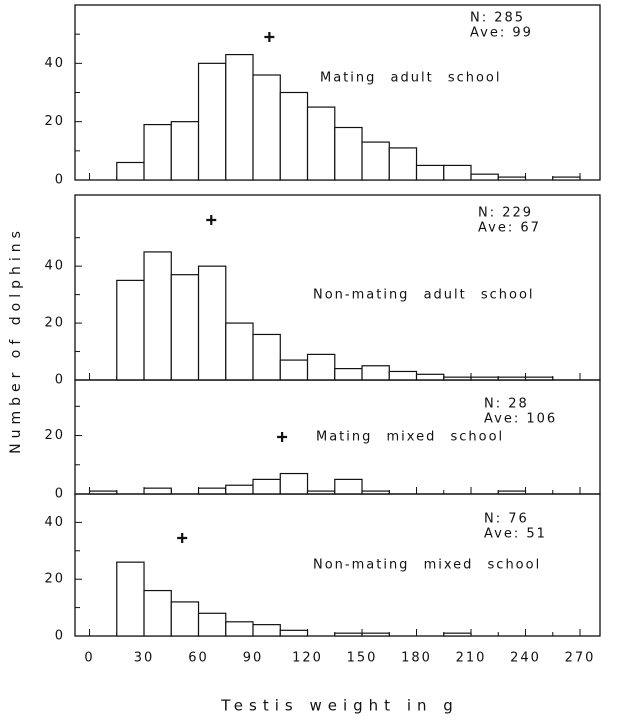  What do you see at coordinates (525, 658) in the screenshot?
I see `x-tick-label: 240` at bounding box center [525, 658].